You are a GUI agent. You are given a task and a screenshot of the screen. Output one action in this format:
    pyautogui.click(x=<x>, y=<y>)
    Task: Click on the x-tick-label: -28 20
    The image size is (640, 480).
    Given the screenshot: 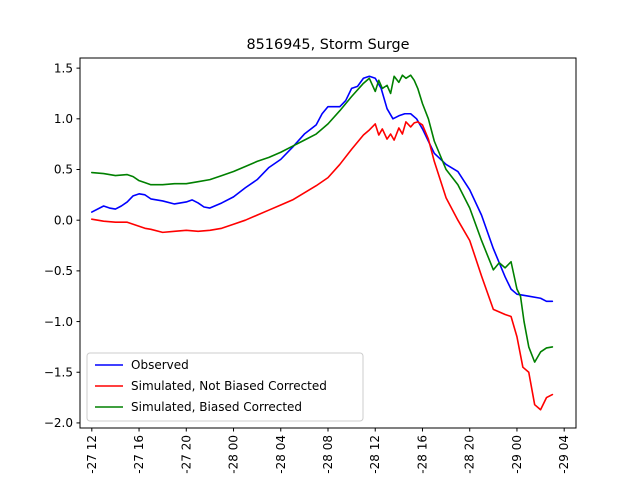 What is the action you would take?
    pyautogui.click(x=470, y=454)
    